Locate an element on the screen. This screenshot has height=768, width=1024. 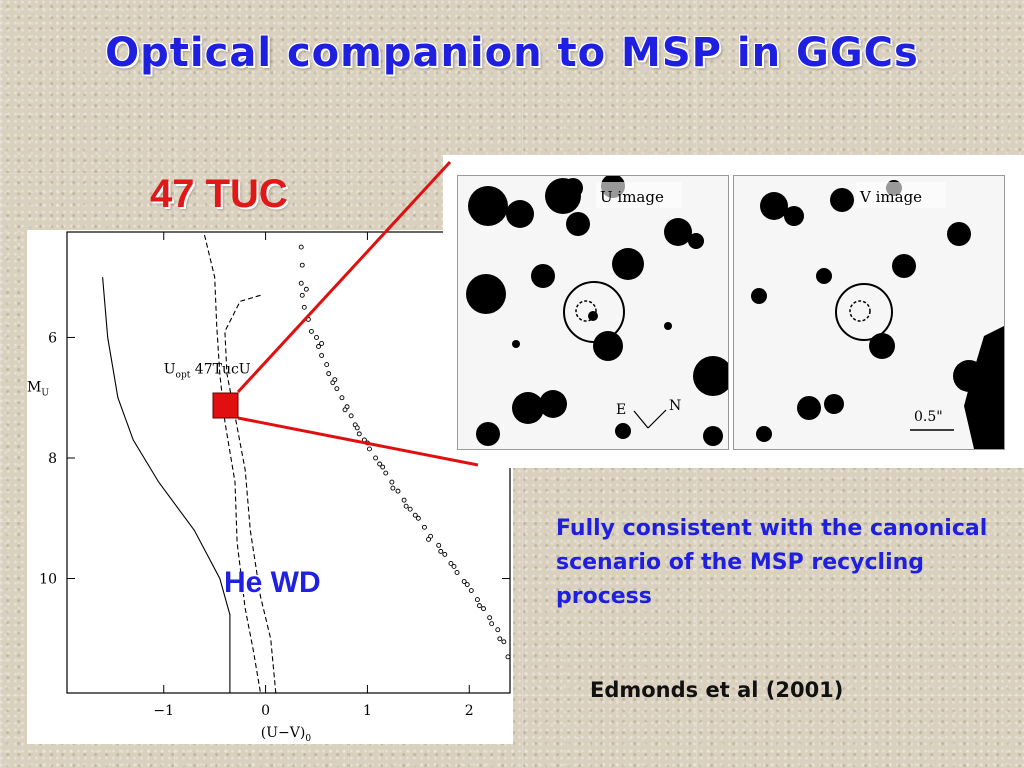
scale-bar-label: 0.5" is located at coordinates (928, 417).